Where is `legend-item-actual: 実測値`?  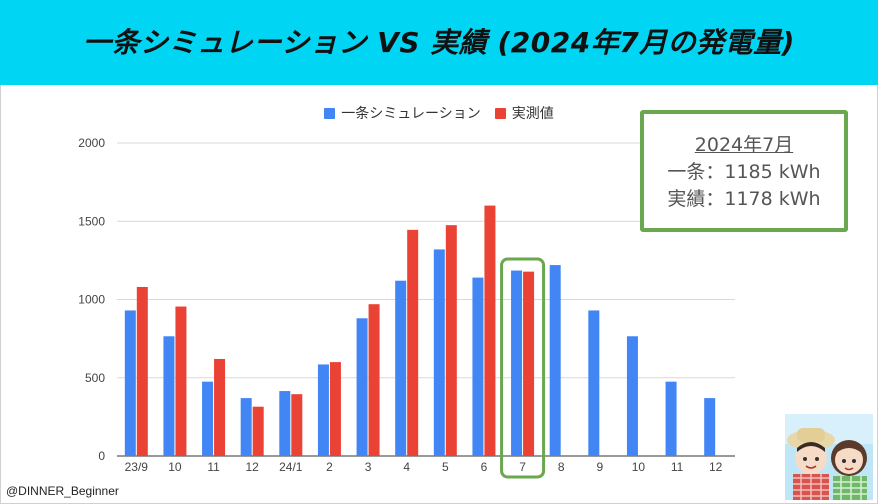
legend-item-actual: 実測値 is located at coordinates (524, 113).